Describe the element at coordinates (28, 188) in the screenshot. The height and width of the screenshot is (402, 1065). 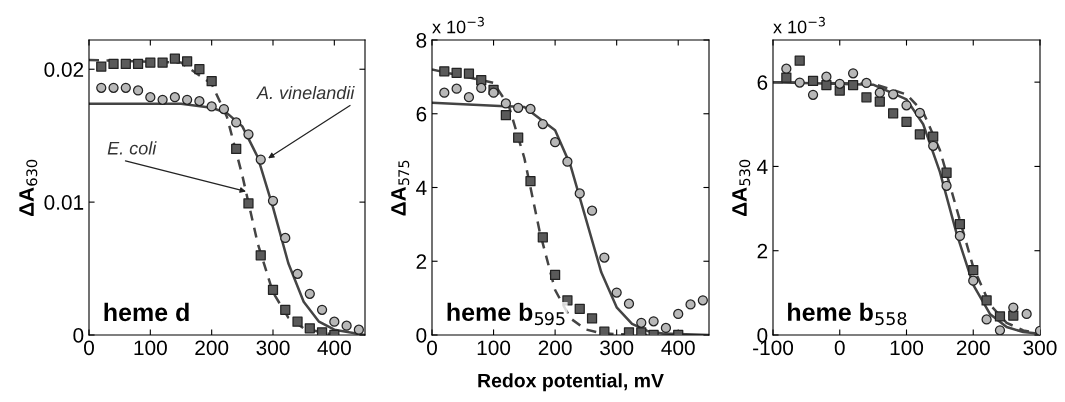
I see `y-axis-title: ΔA$_{630}$` at that location.